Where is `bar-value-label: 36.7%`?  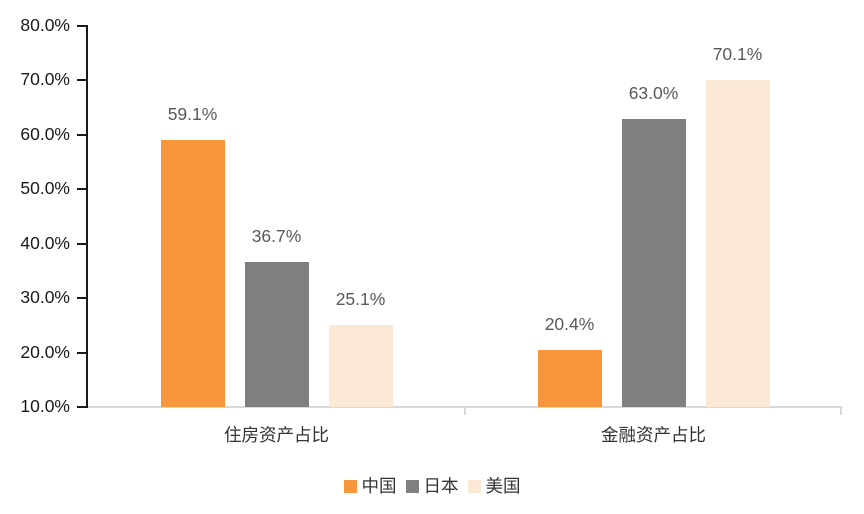 bar-value-label: 36.7% is located at coordinates (276, 235).